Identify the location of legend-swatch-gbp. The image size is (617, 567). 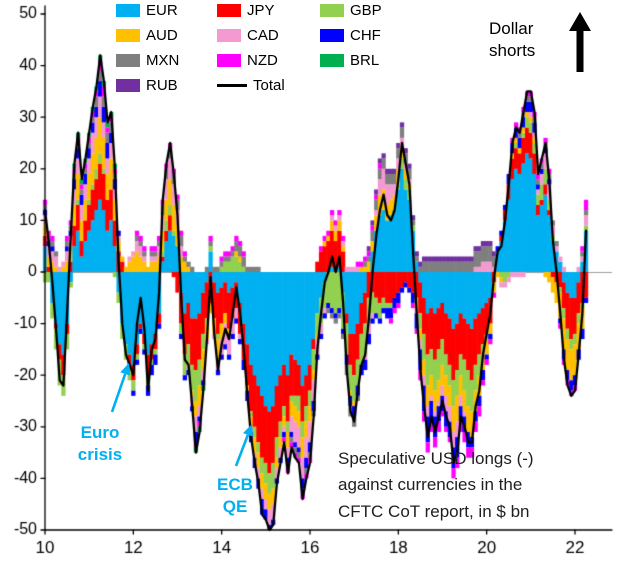
(332, 10).